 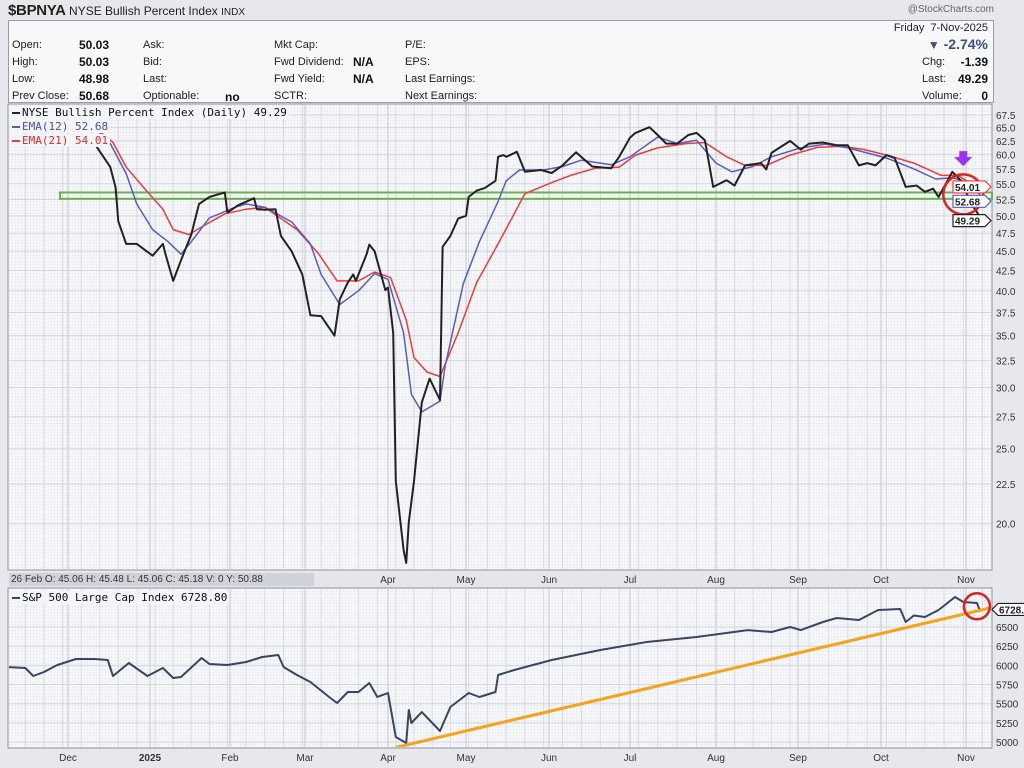 I want to click on chg-label: Chg:, so click(x=934, y=62).